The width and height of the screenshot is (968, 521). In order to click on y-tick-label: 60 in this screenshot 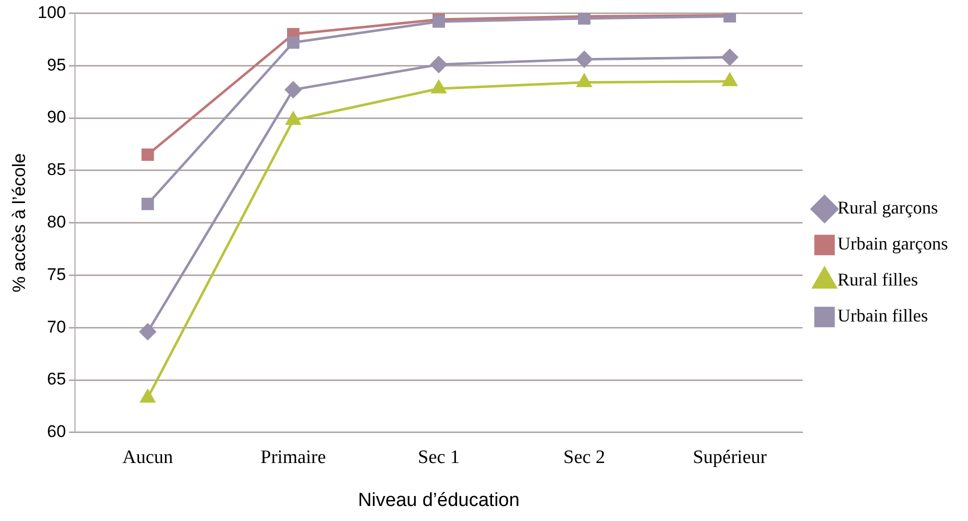, I will do `click(56, 432)`.